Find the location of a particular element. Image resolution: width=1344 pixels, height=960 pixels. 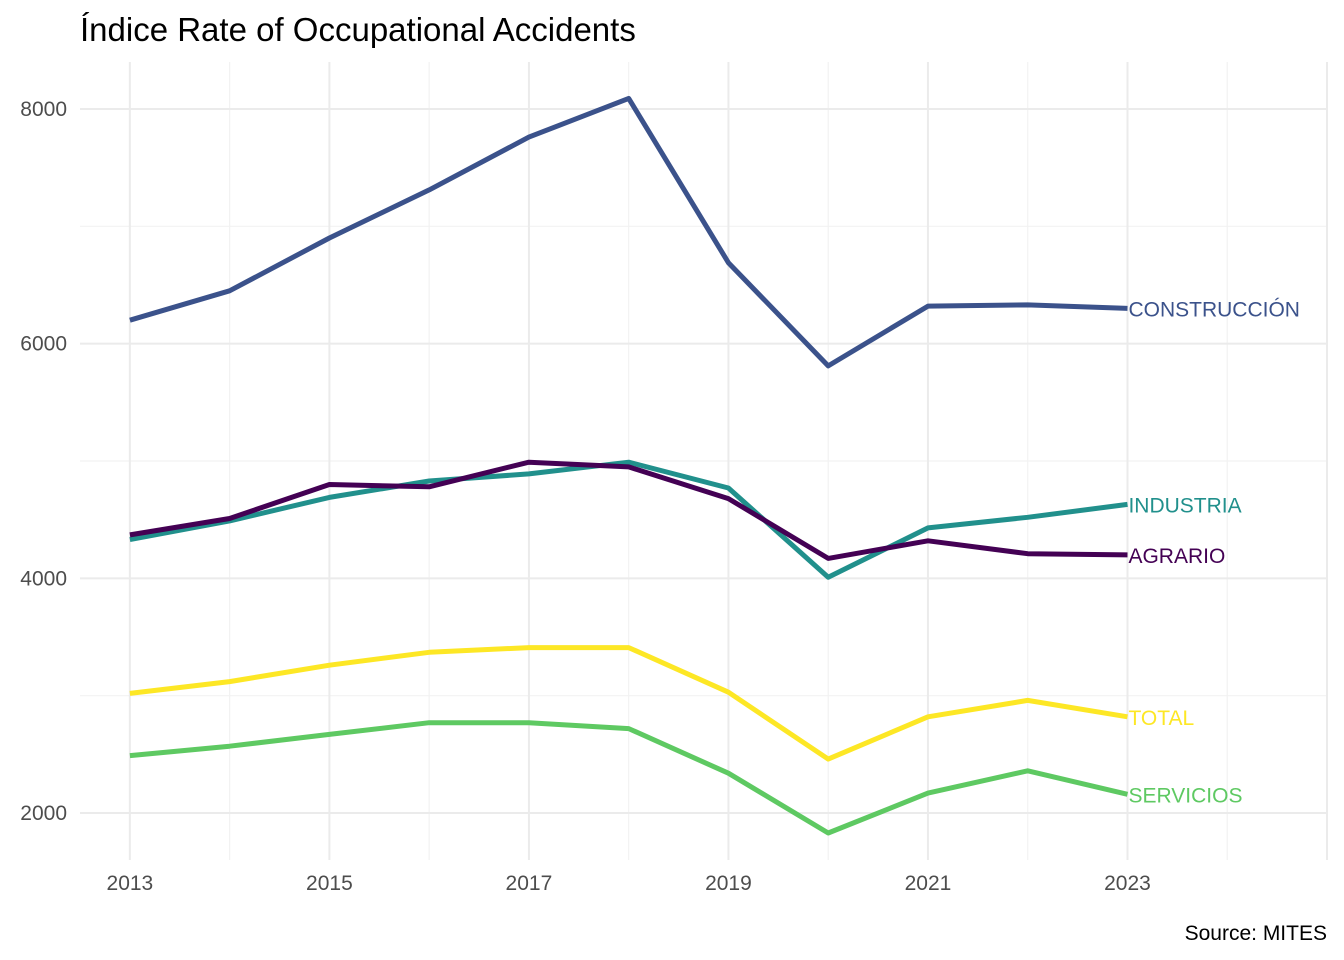

y-tick-label: 4000 is located at coordinates (43, 578).